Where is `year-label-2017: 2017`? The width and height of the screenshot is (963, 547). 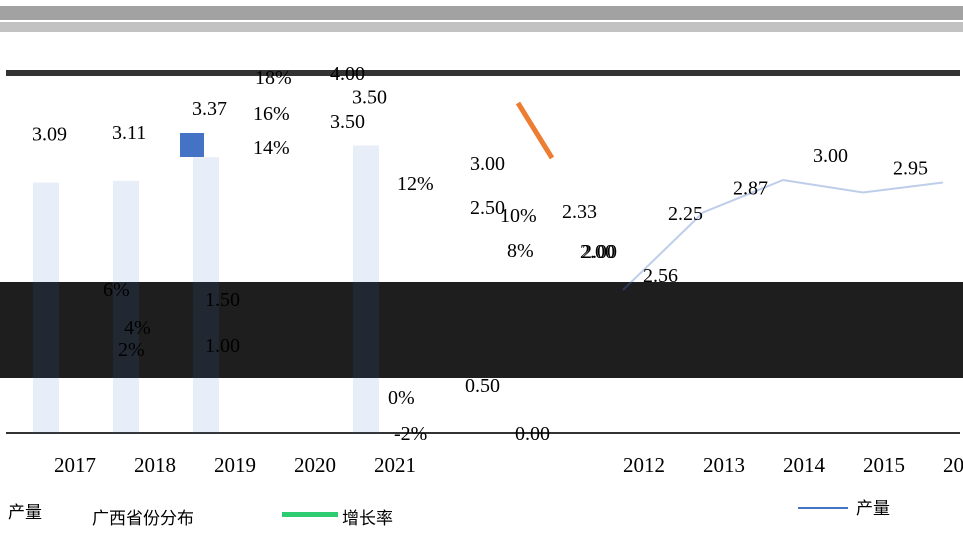
year-label-2017: 2017 is located at coordinates (75, 465).